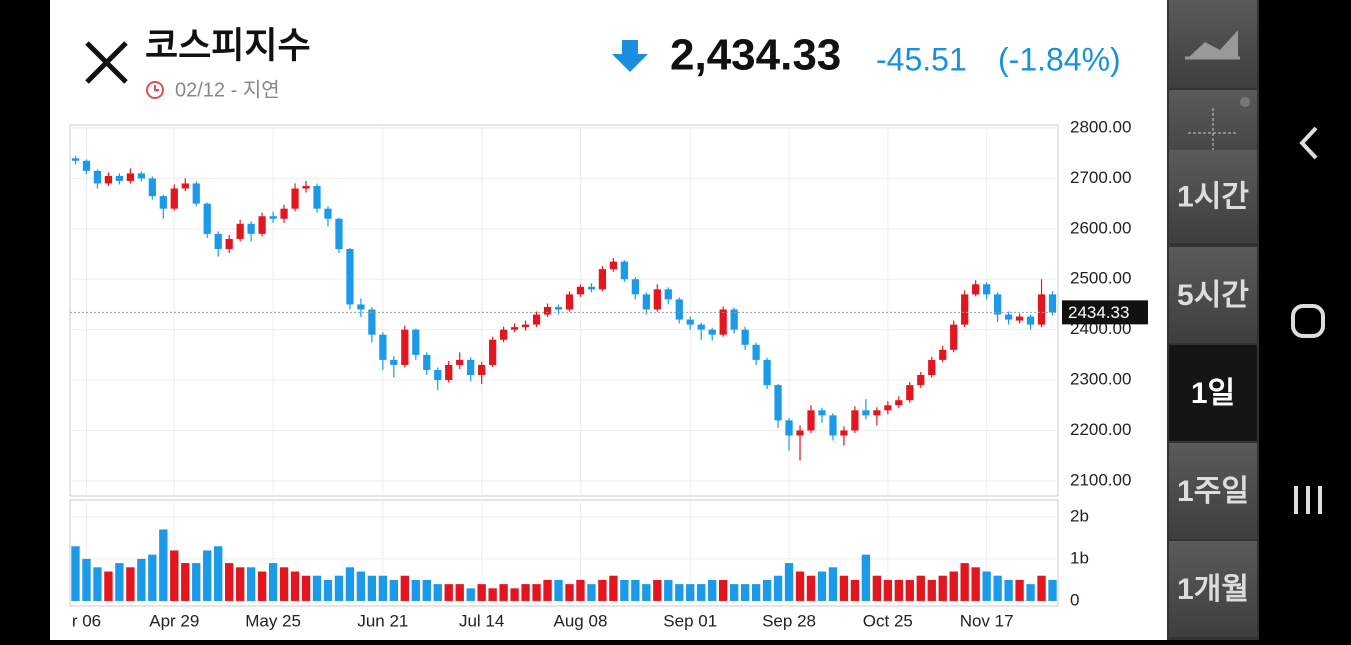  What do you see at coordinates (1308, 143) in the screenshot?
I see `back-icon` at bounding box center [1308, 143].